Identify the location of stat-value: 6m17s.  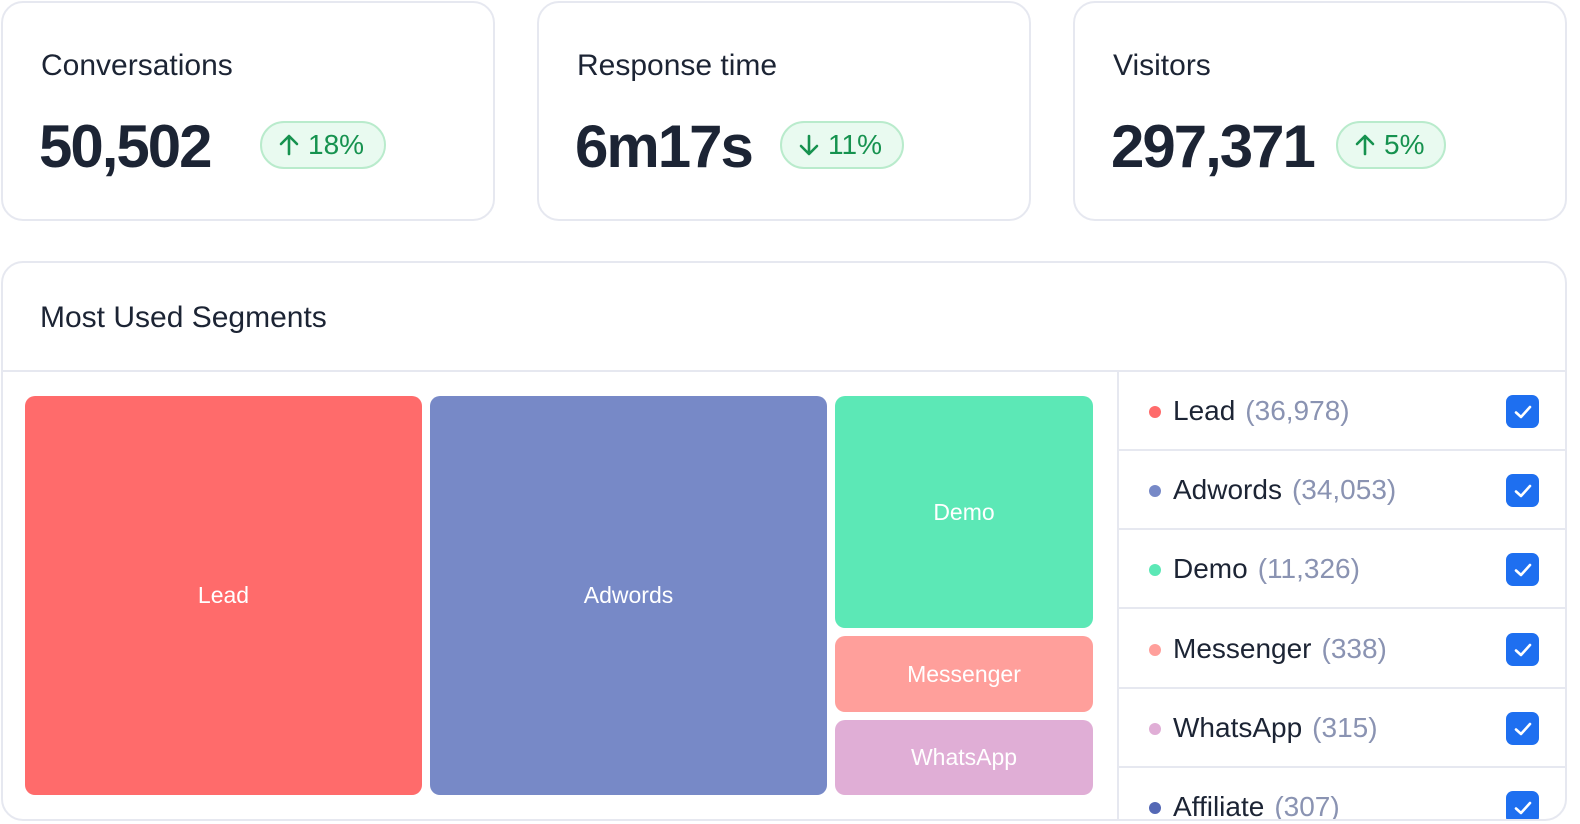
(664, 146).